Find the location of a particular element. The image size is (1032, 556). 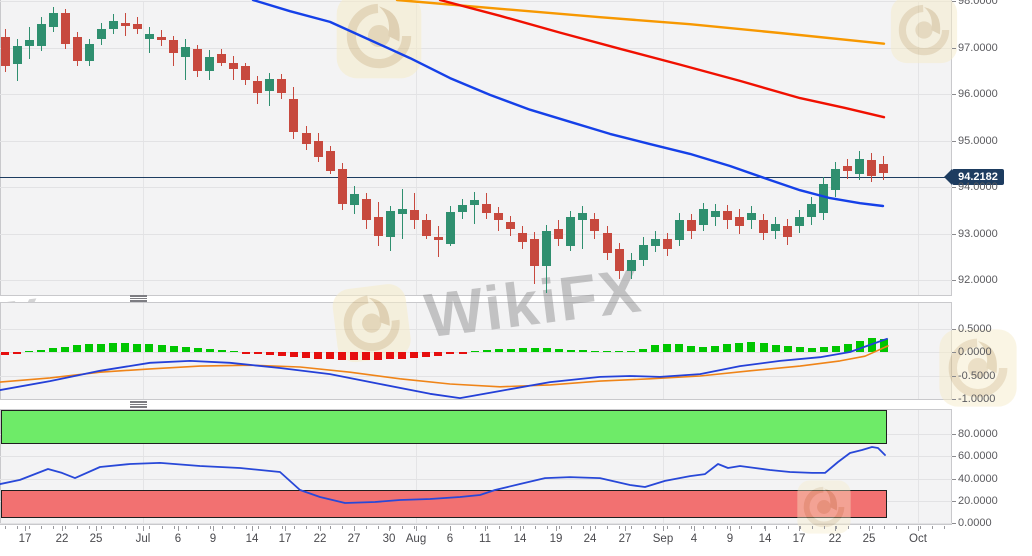

oversold-zone is located at coordinates (444, 503).